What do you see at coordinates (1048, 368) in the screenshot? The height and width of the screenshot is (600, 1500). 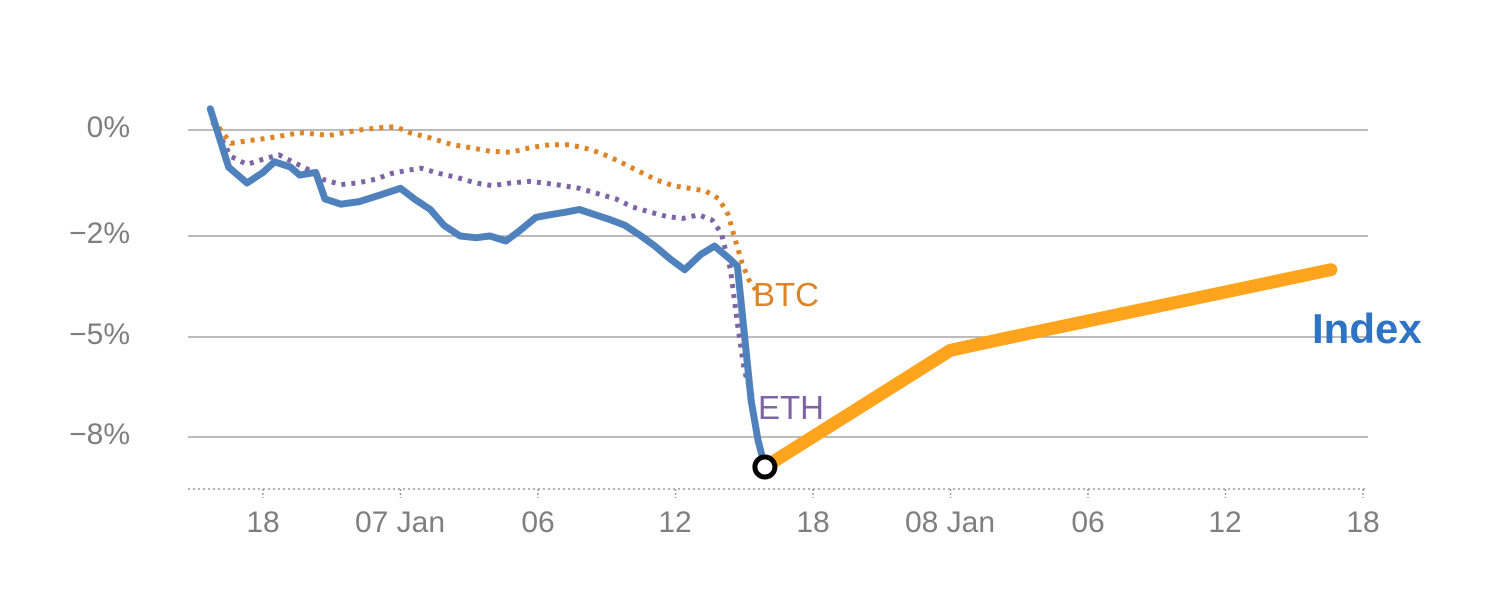 I see `series-line-index-projection` at bounding box center [1048, 368].